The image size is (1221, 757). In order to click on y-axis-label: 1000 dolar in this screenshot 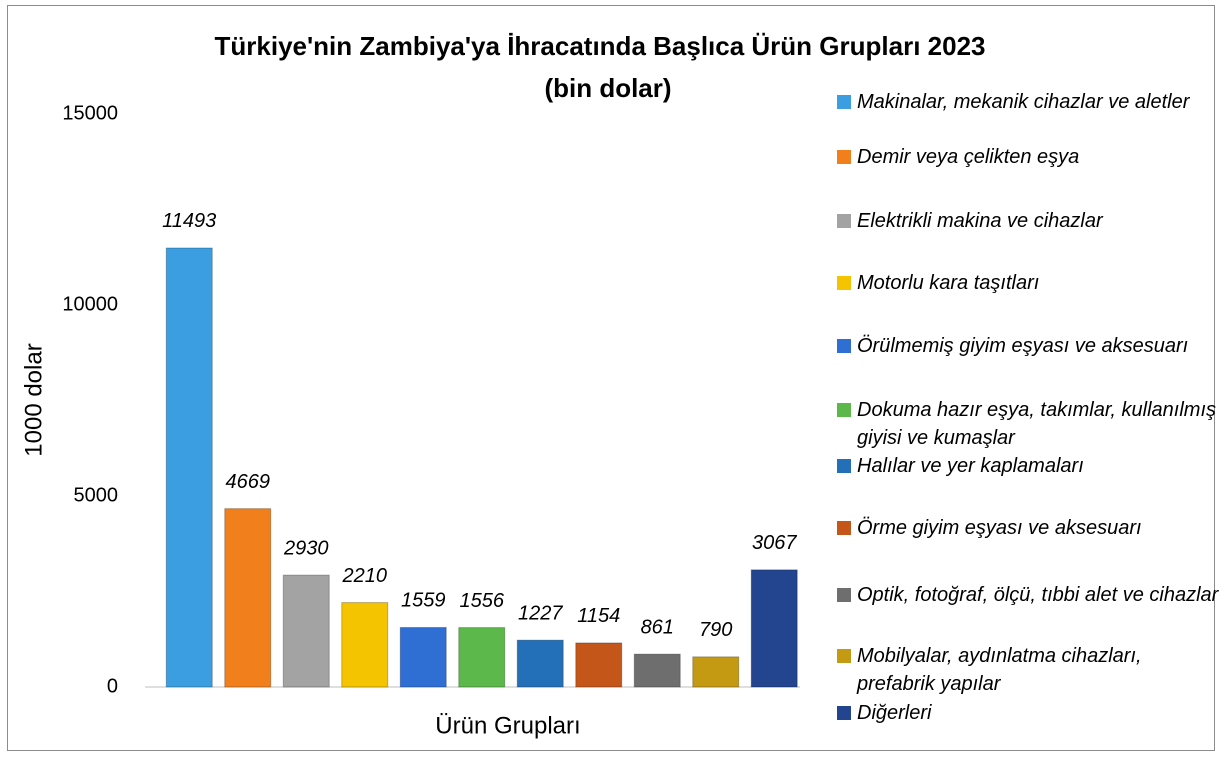, I will do `click(33, 399)`.